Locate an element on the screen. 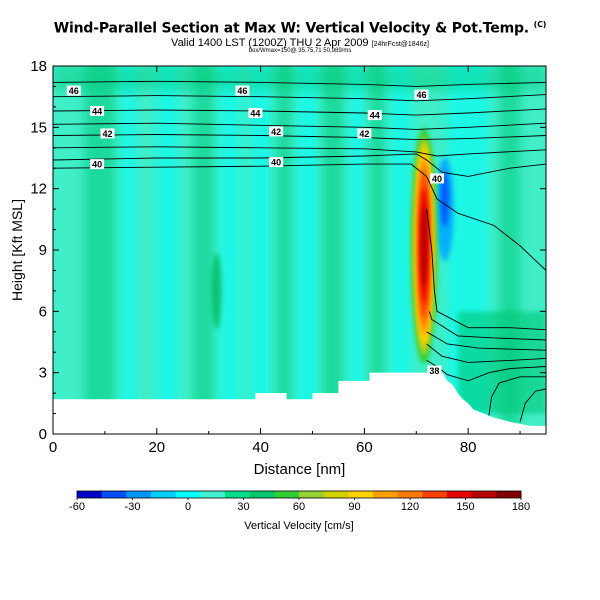 The image size is (600, 600). y-tick-label: 6 is located at coordinates (43, 311).